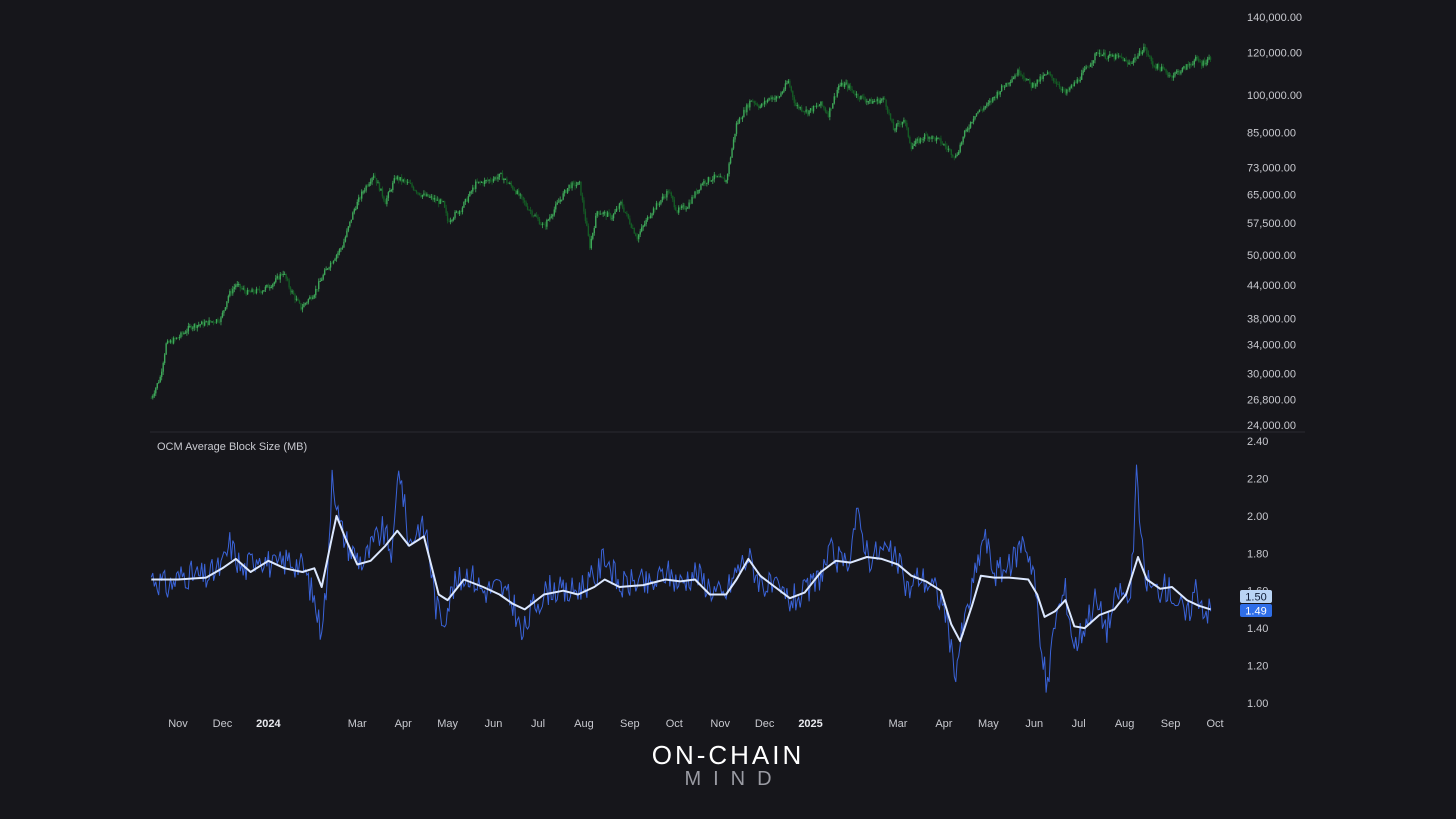  What do you see at coordinates (1271, 400) in the screenshot?
I see `price-axis-tick: 26,800.00` at bounding box center [1271, 400].